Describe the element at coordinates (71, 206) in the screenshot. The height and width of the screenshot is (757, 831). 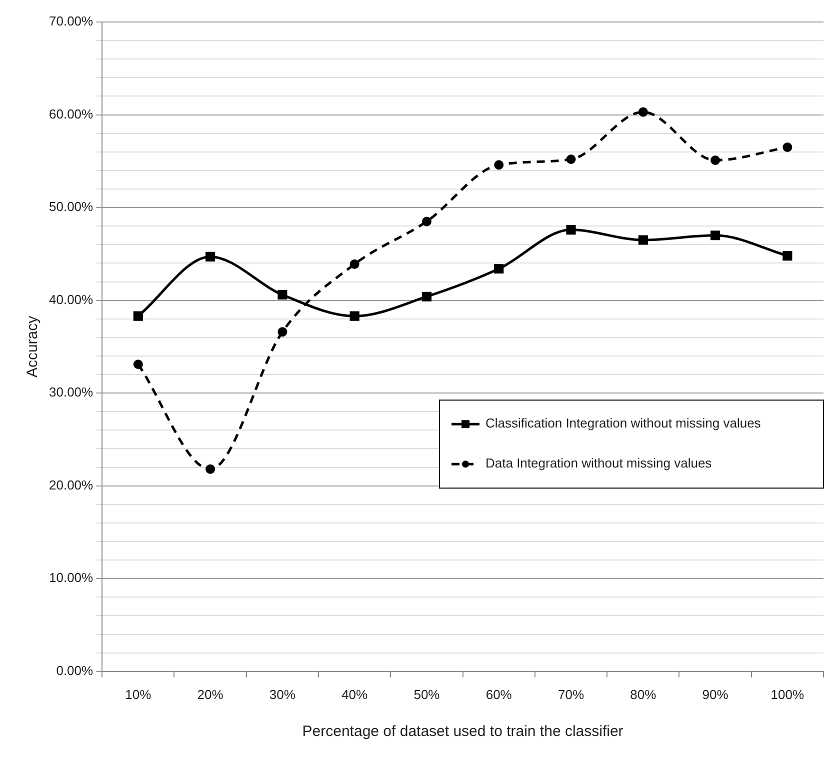
I see `y-tick-label: 50.00%` at that location.